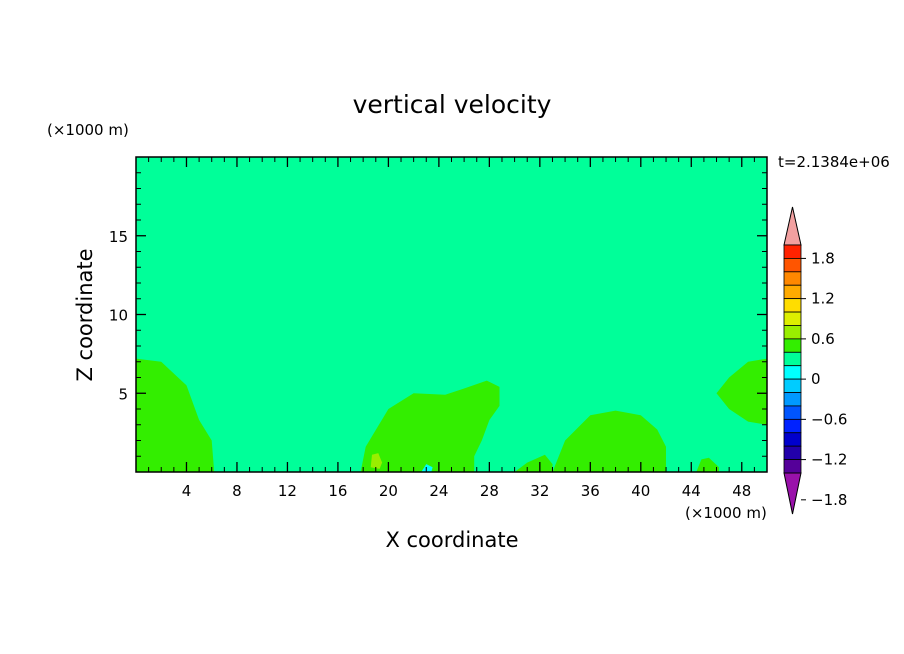 The width and height of the screenshot is (904, 654). I want to click on y-axis-label: Z coordinate, so click(85, 314).